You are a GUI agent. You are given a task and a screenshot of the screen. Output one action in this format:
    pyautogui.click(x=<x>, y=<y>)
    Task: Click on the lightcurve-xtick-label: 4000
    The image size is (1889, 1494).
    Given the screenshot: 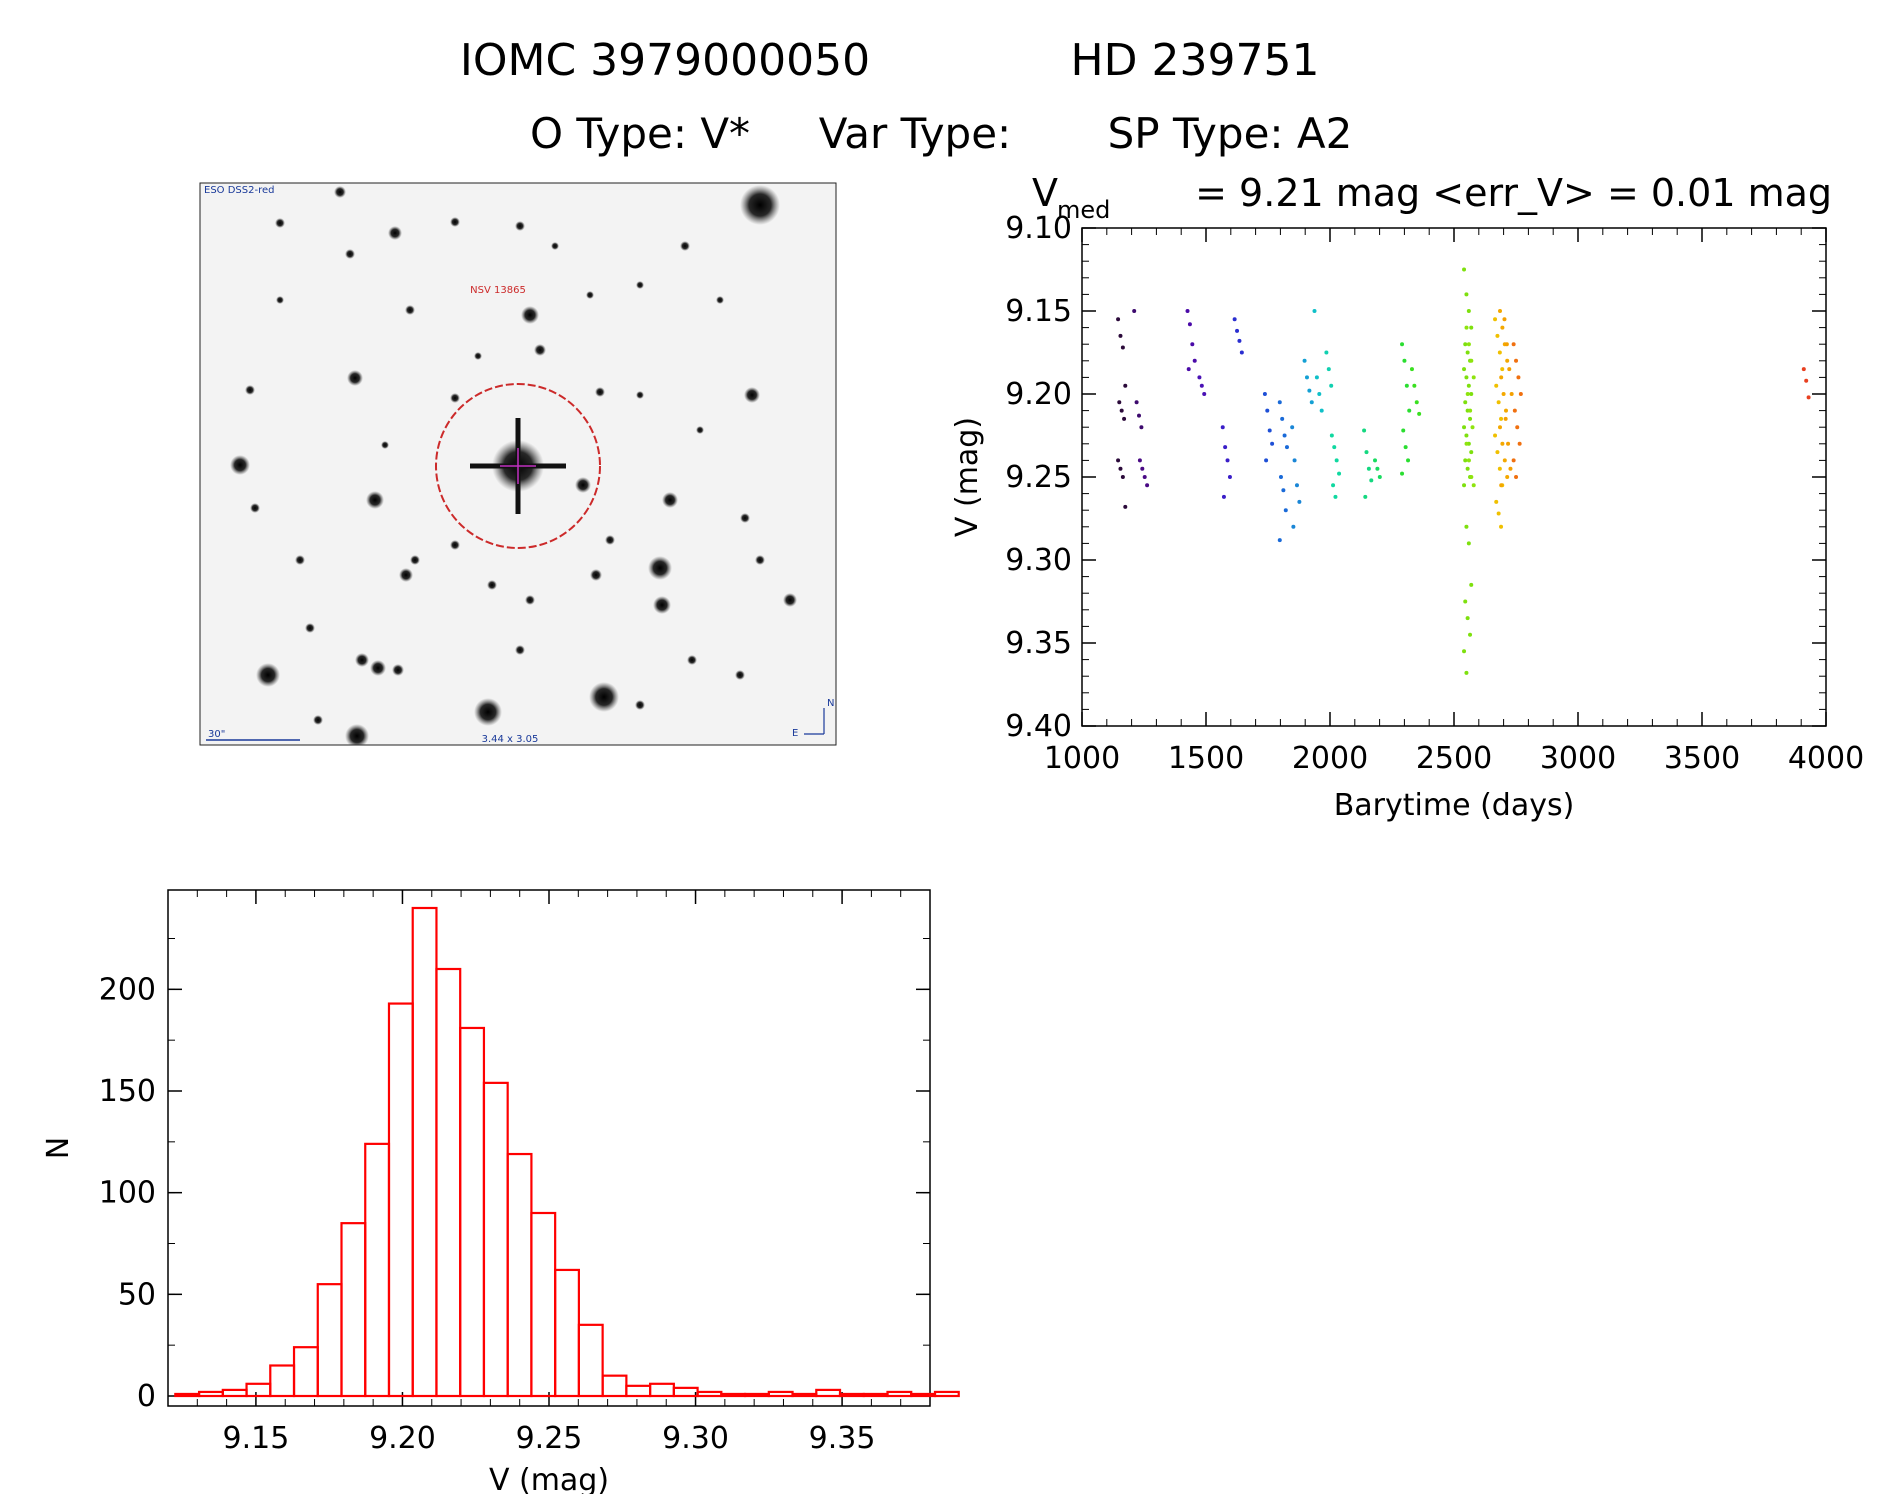 What is the action you would take?
    pyautogui.click(x=1826, y=758)
    